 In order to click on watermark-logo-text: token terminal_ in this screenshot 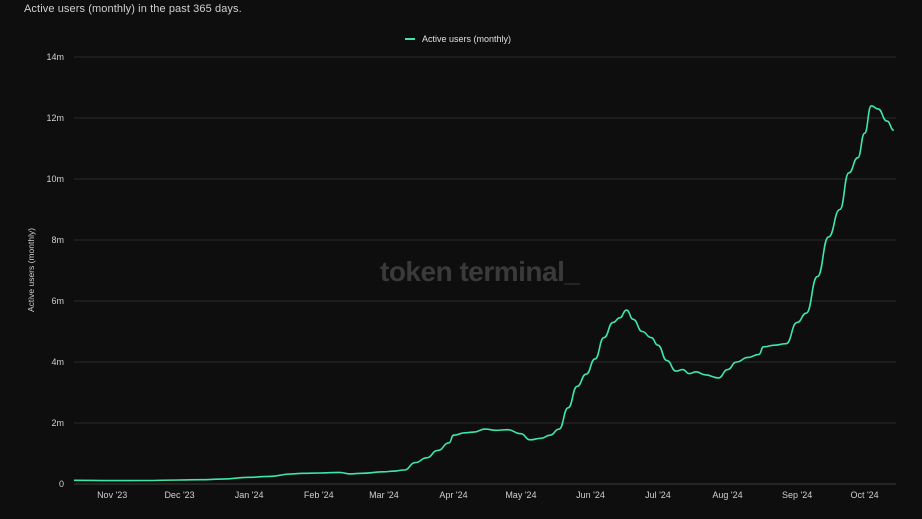, I will do `click(480, 271)`.